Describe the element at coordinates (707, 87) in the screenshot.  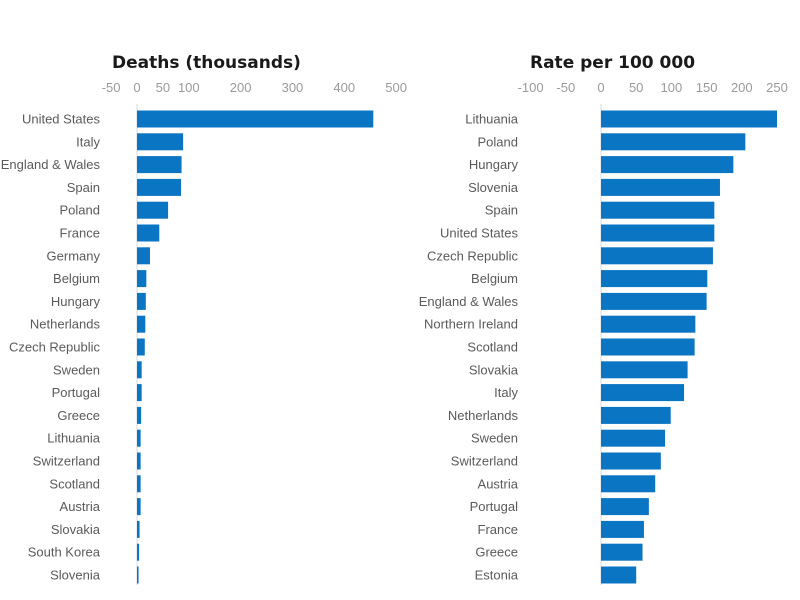
I see `rate-tick-label: 150` at that location.